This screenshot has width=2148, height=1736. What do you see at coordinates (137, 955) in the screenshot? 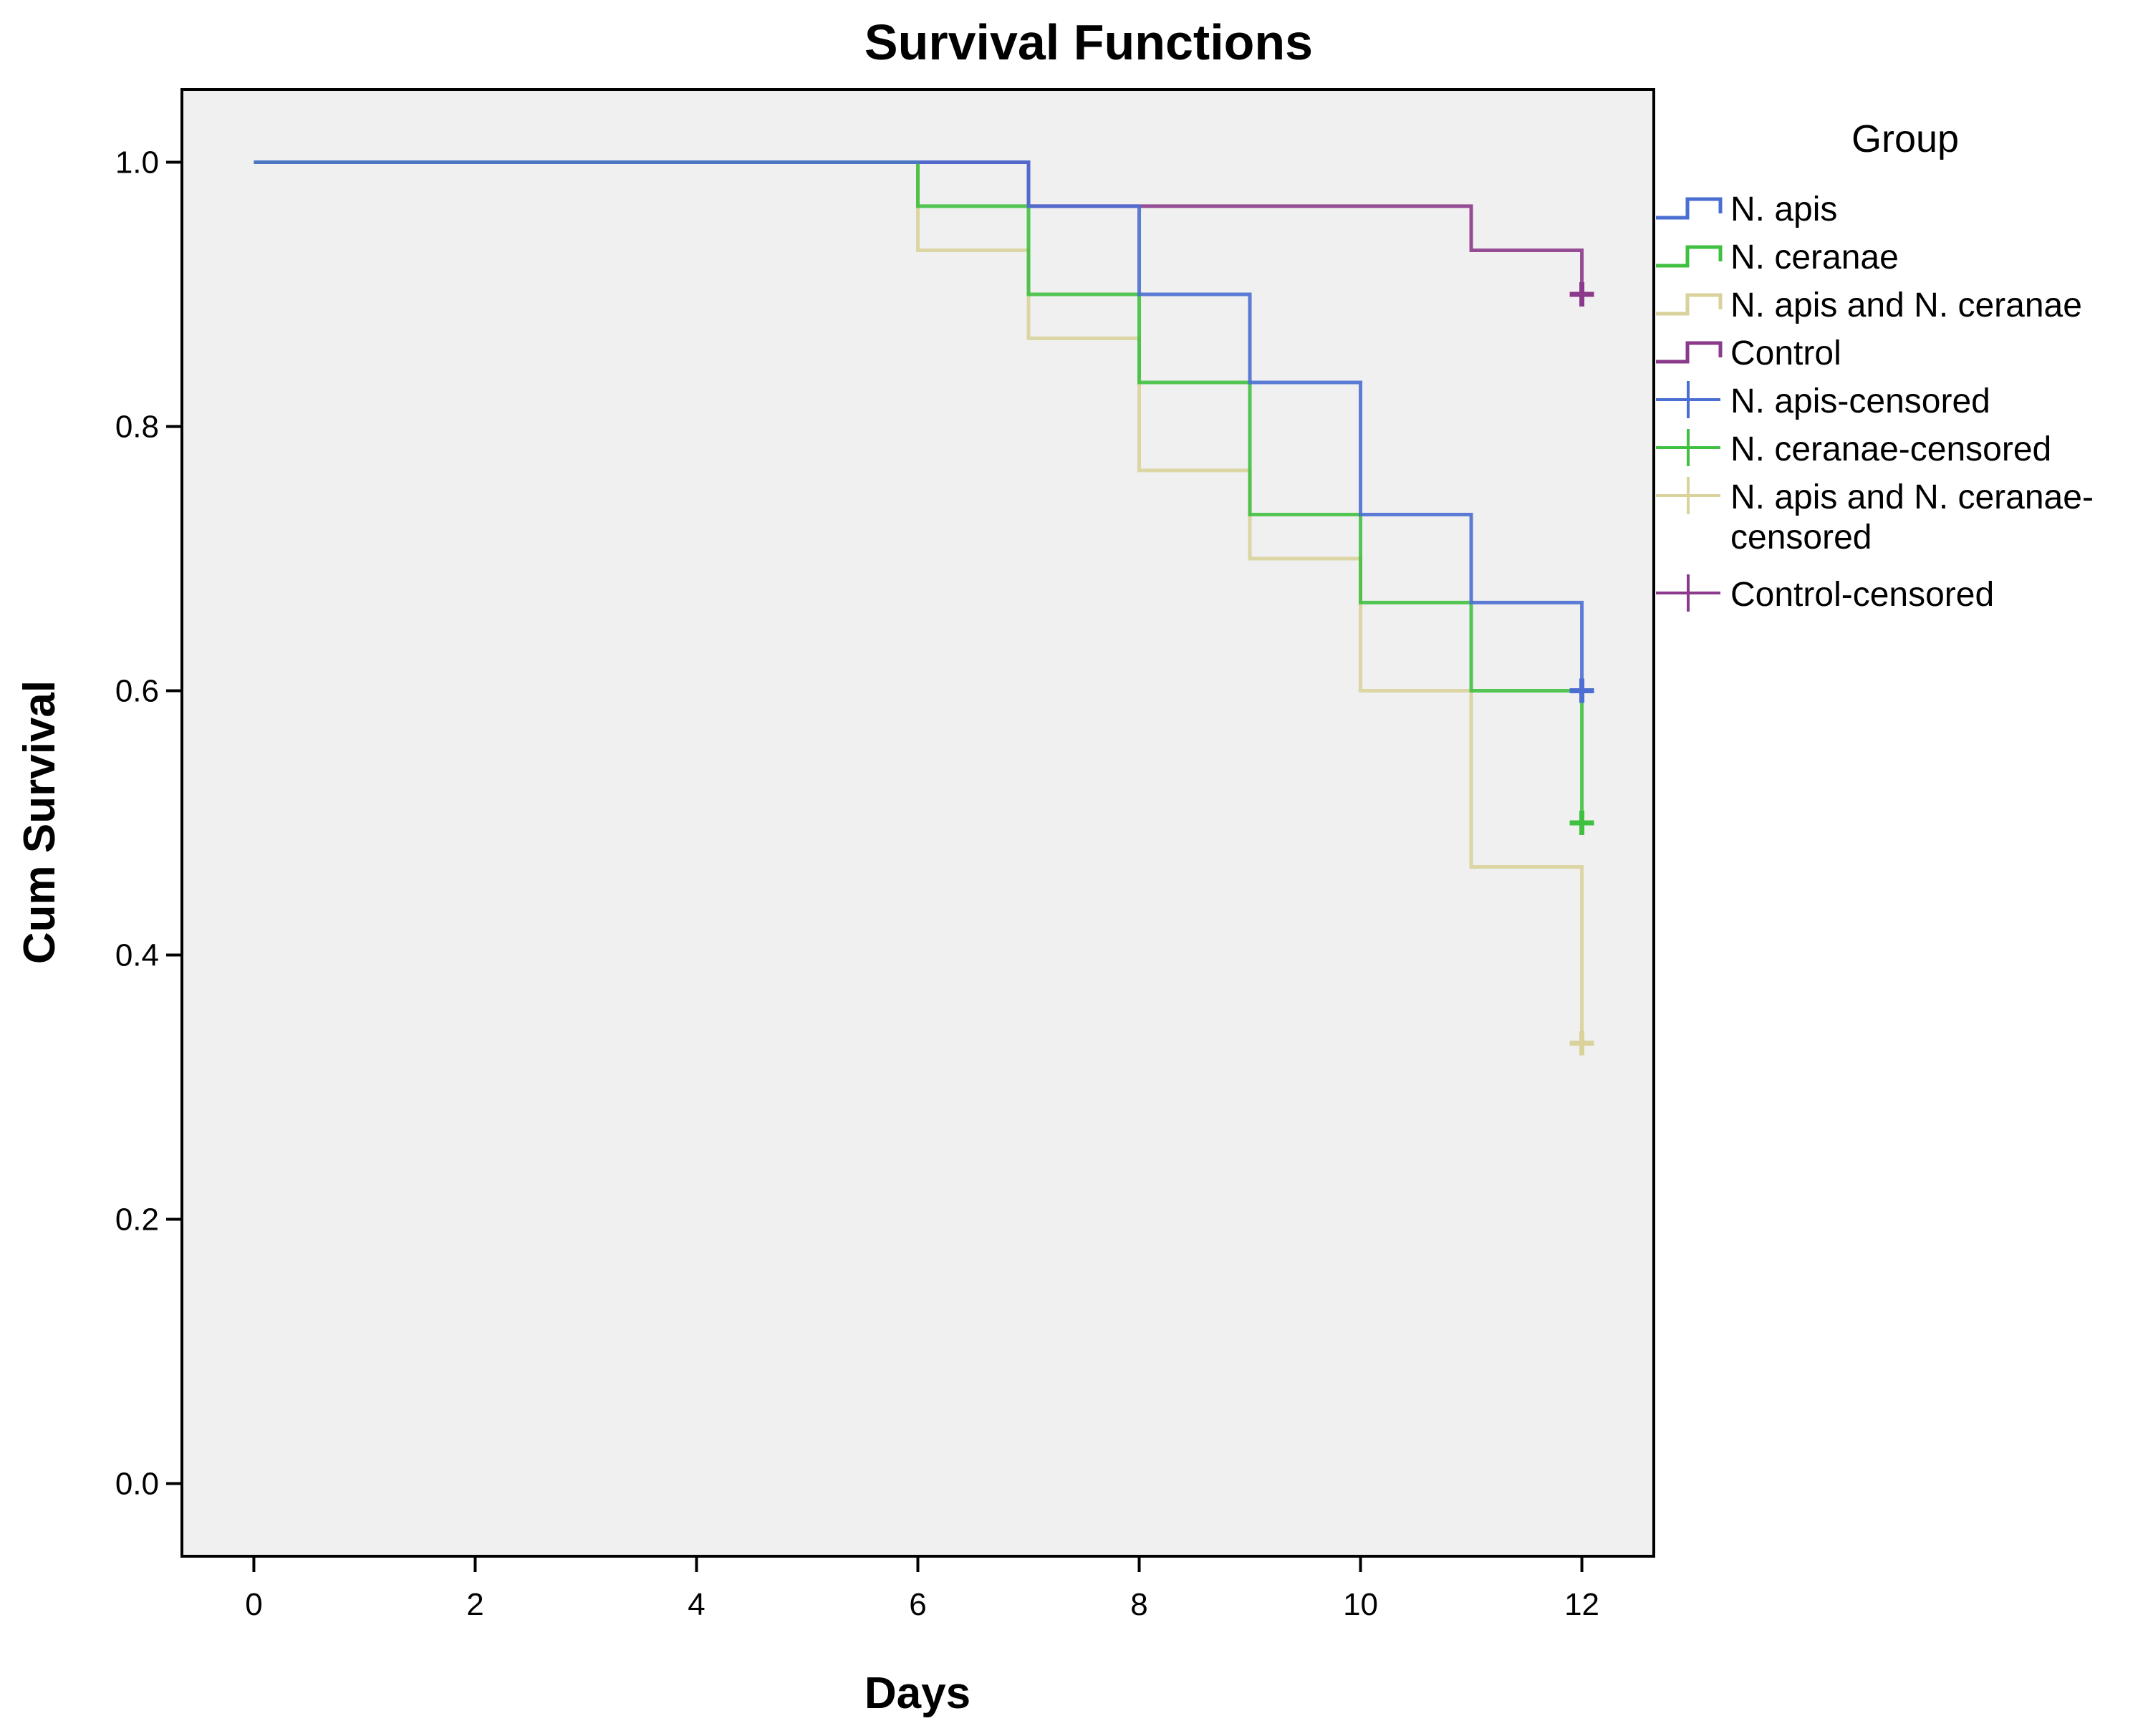
I see `y-tick-label: 0.4` at bounding box center [137, 955].